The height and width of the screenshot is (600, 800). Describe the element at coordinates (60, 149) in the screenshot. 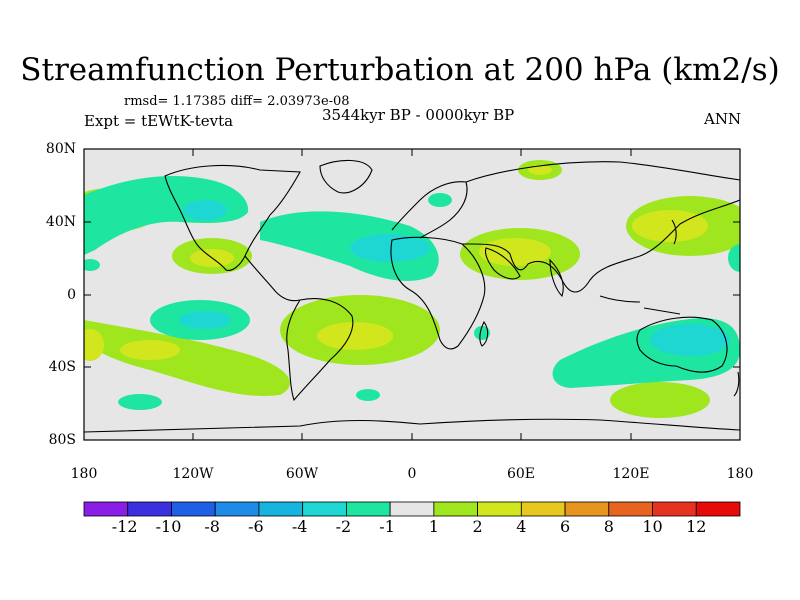

I see `y-tick-label: 80N` at that location.